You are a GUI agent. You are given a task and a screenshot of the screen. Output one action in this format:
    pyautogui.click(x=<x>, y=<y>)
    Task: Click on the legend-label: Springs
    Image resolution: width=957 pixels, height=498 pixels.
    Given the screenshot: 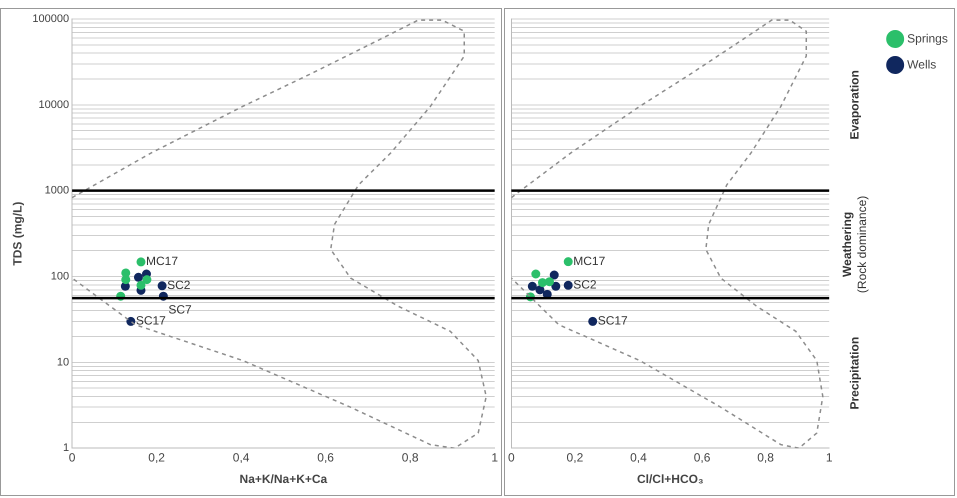 What is the action you would take?
    pyautogui.click(x=927, y=38)
    